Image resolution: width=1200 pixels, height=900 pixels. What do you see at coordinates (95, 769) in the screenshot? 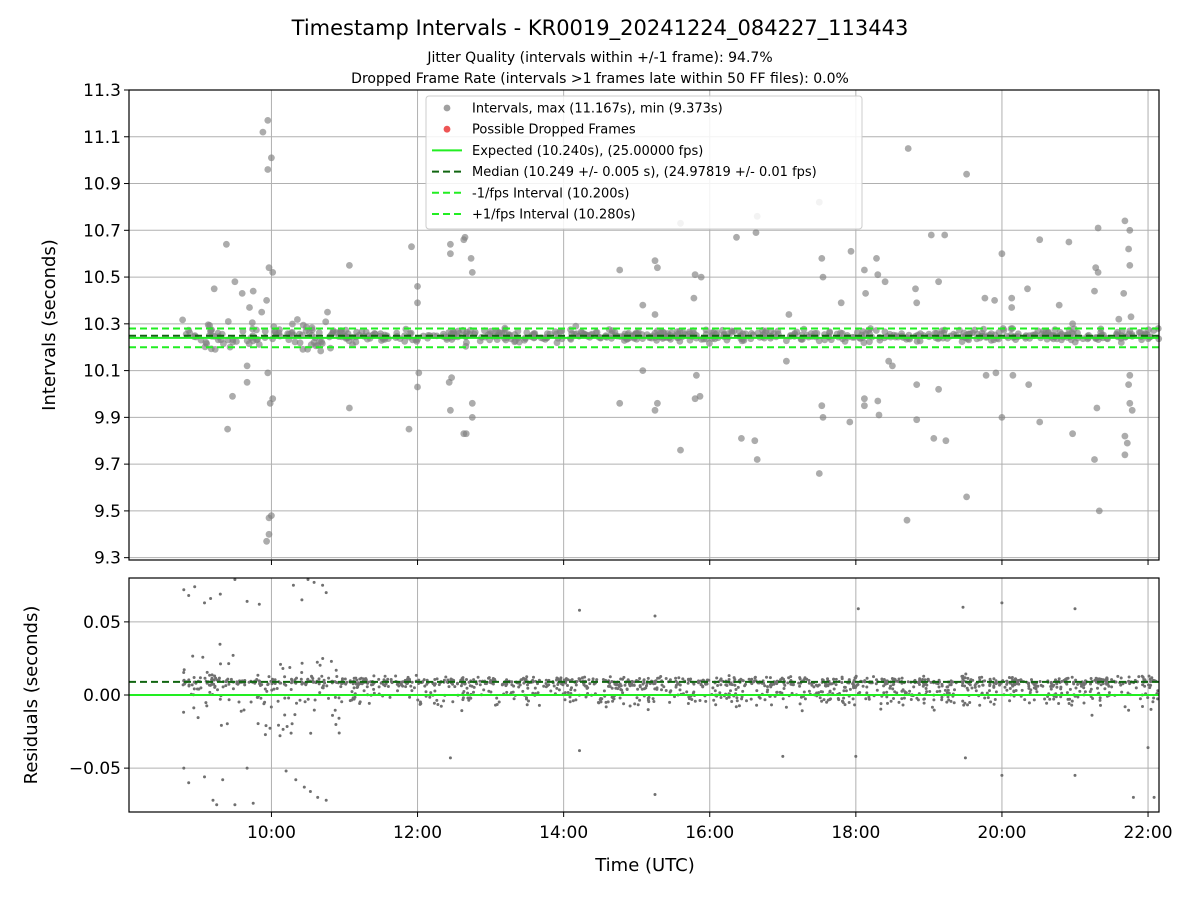
I see `y-tick-label-bottom: −0.05` at bounding box center [95, 769].